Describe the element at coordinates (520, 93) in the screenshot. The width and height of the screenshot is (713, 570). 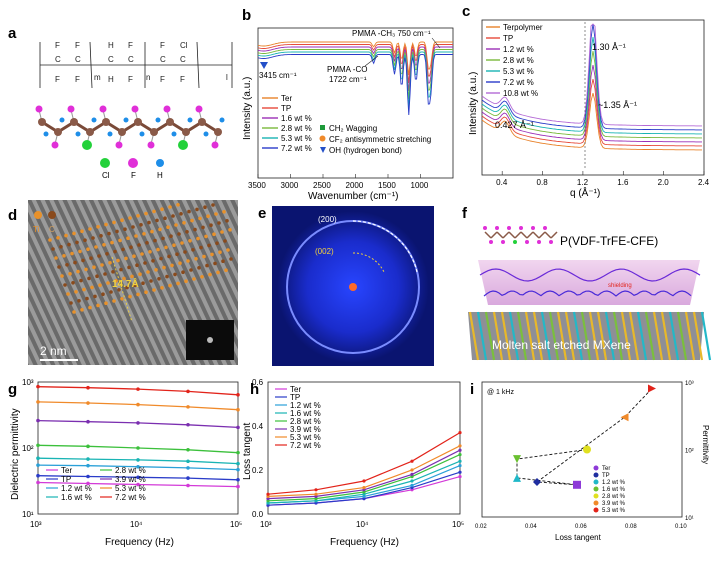
I see `legend-label: 10.8 wt %` at that location.